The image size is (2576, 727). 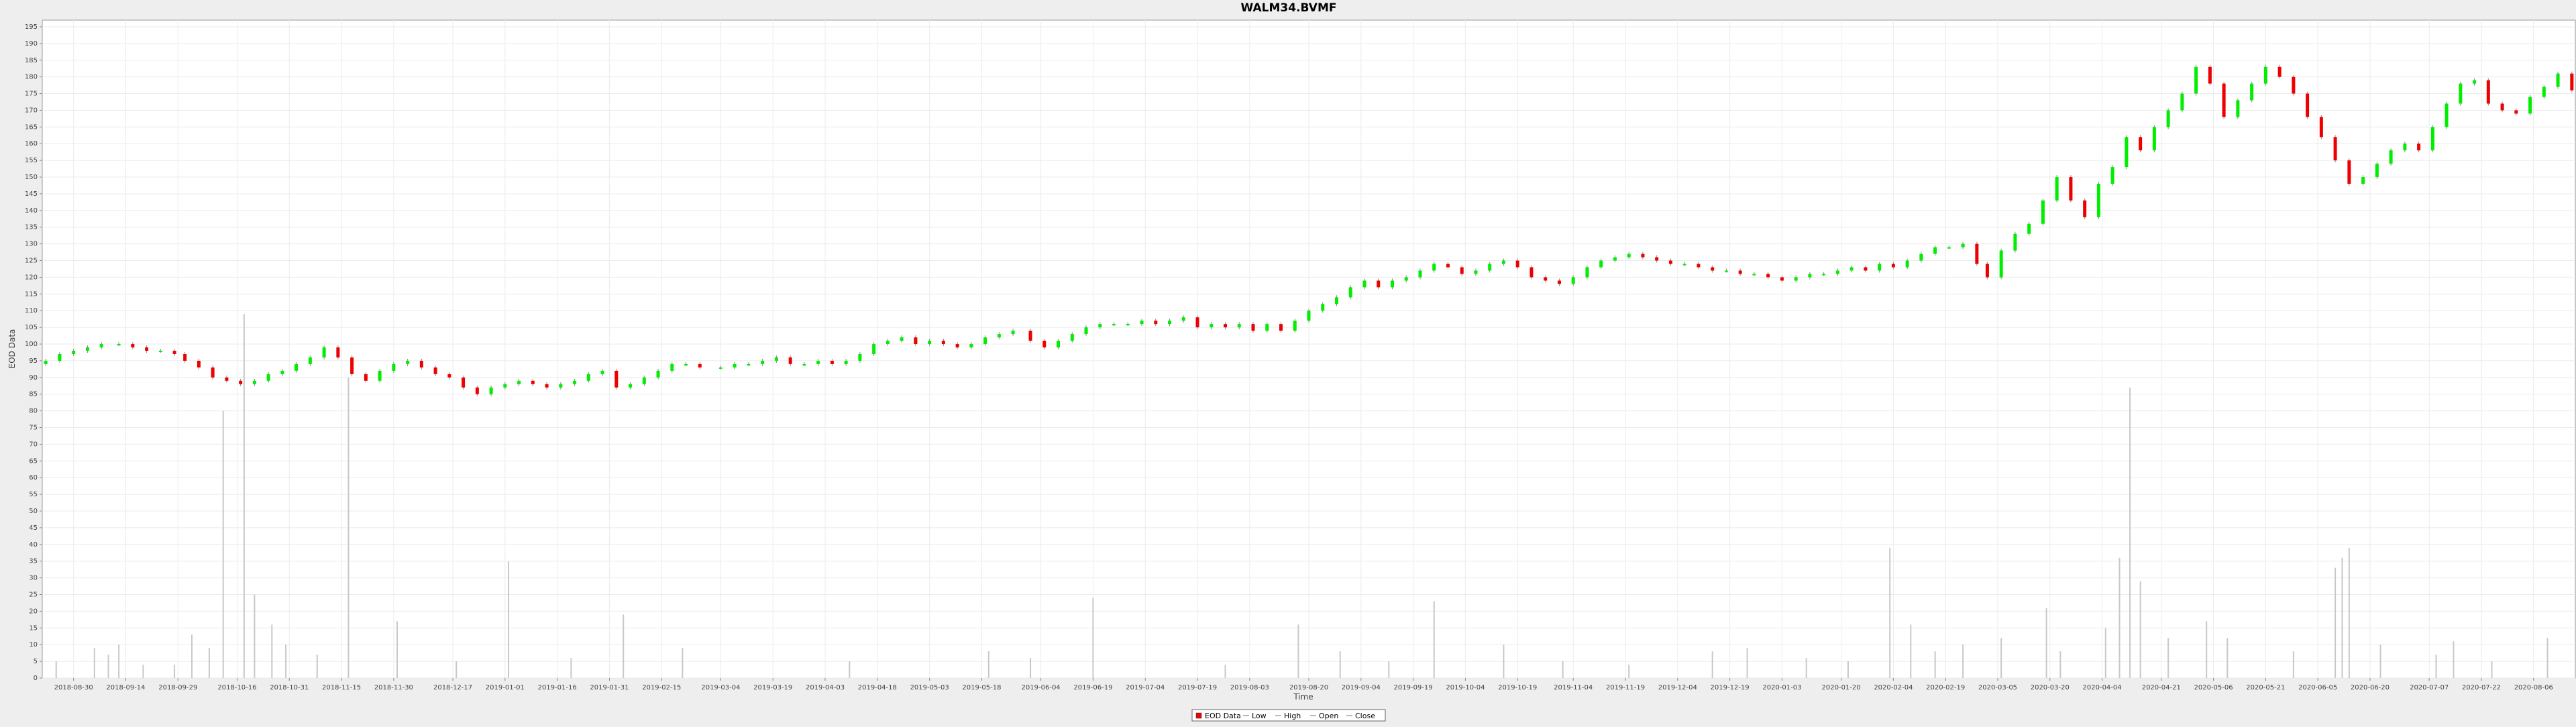 I want to click on legend-label: EOD Data, so click(x=1223, y=716).